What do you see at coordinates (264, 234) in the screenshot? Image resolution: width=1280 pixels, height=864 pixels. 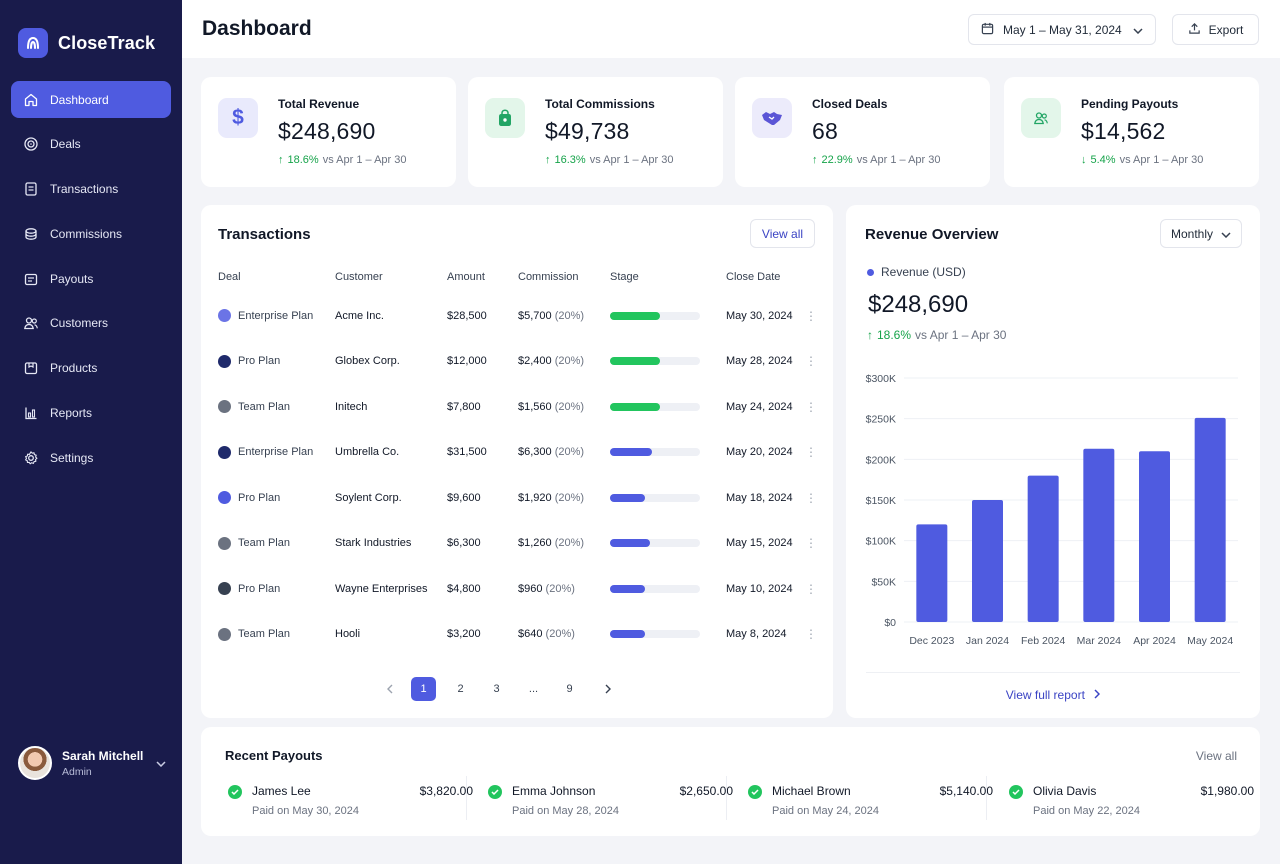 I see `transactions-title: Transactions` at bounding box center [264, 234].